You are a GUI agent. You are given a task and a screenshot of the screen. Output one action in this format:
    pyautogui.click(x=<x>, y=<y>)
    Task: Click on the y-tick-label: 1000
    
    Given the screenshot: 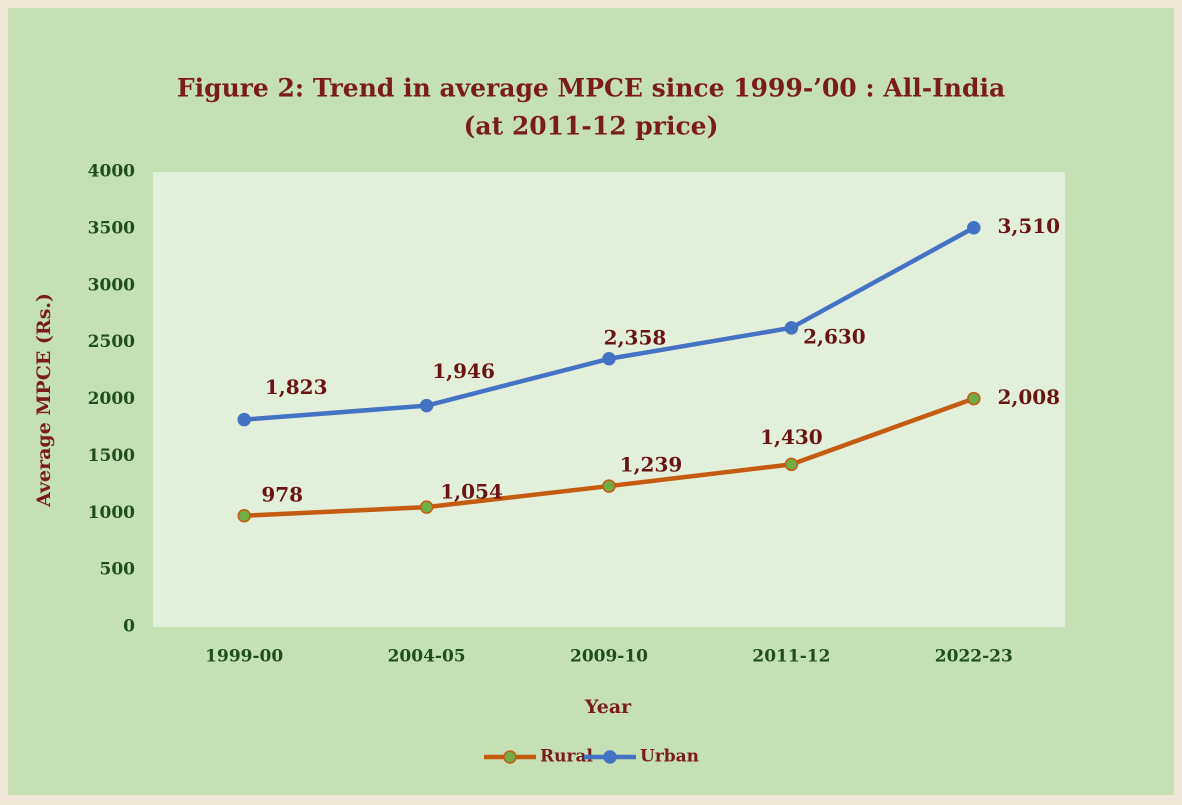 What is the action you would take?
    pyautogui.click(x=111, y=513)
    